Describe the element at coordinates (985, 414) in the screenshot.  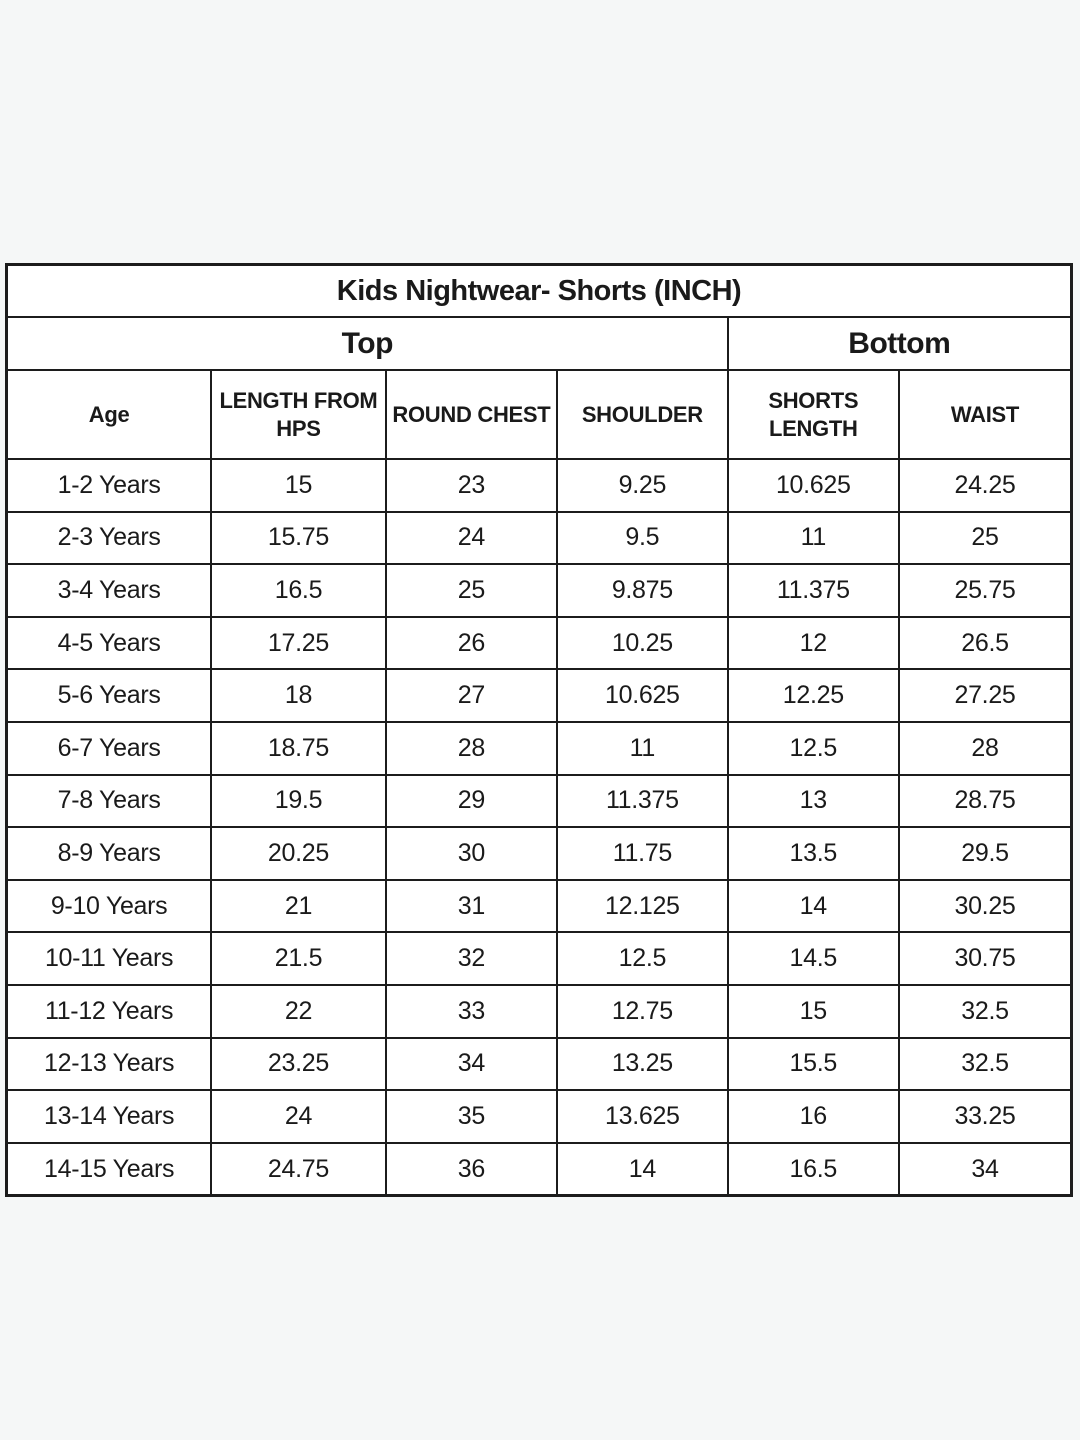
I see `column-header-waist: WAIST` at that location.